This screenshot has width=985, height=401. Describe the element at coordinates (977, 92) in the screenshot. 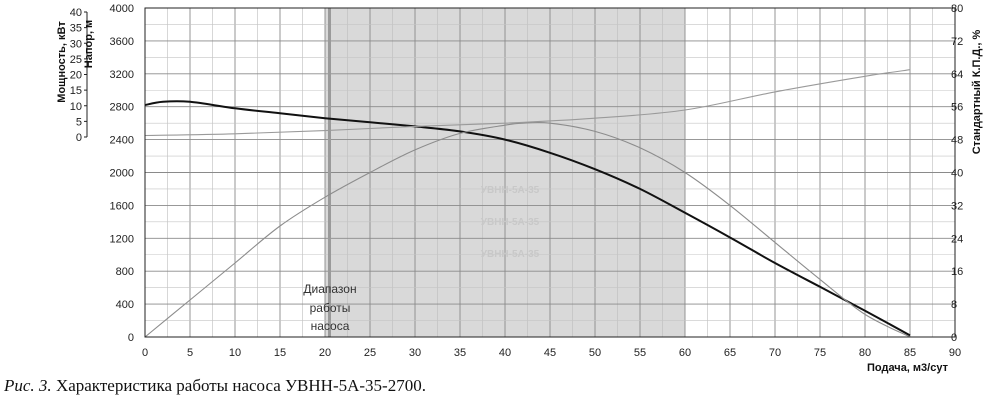

I see `efficiency-axis-title: Стандартный К.П.Д., %` at that location.